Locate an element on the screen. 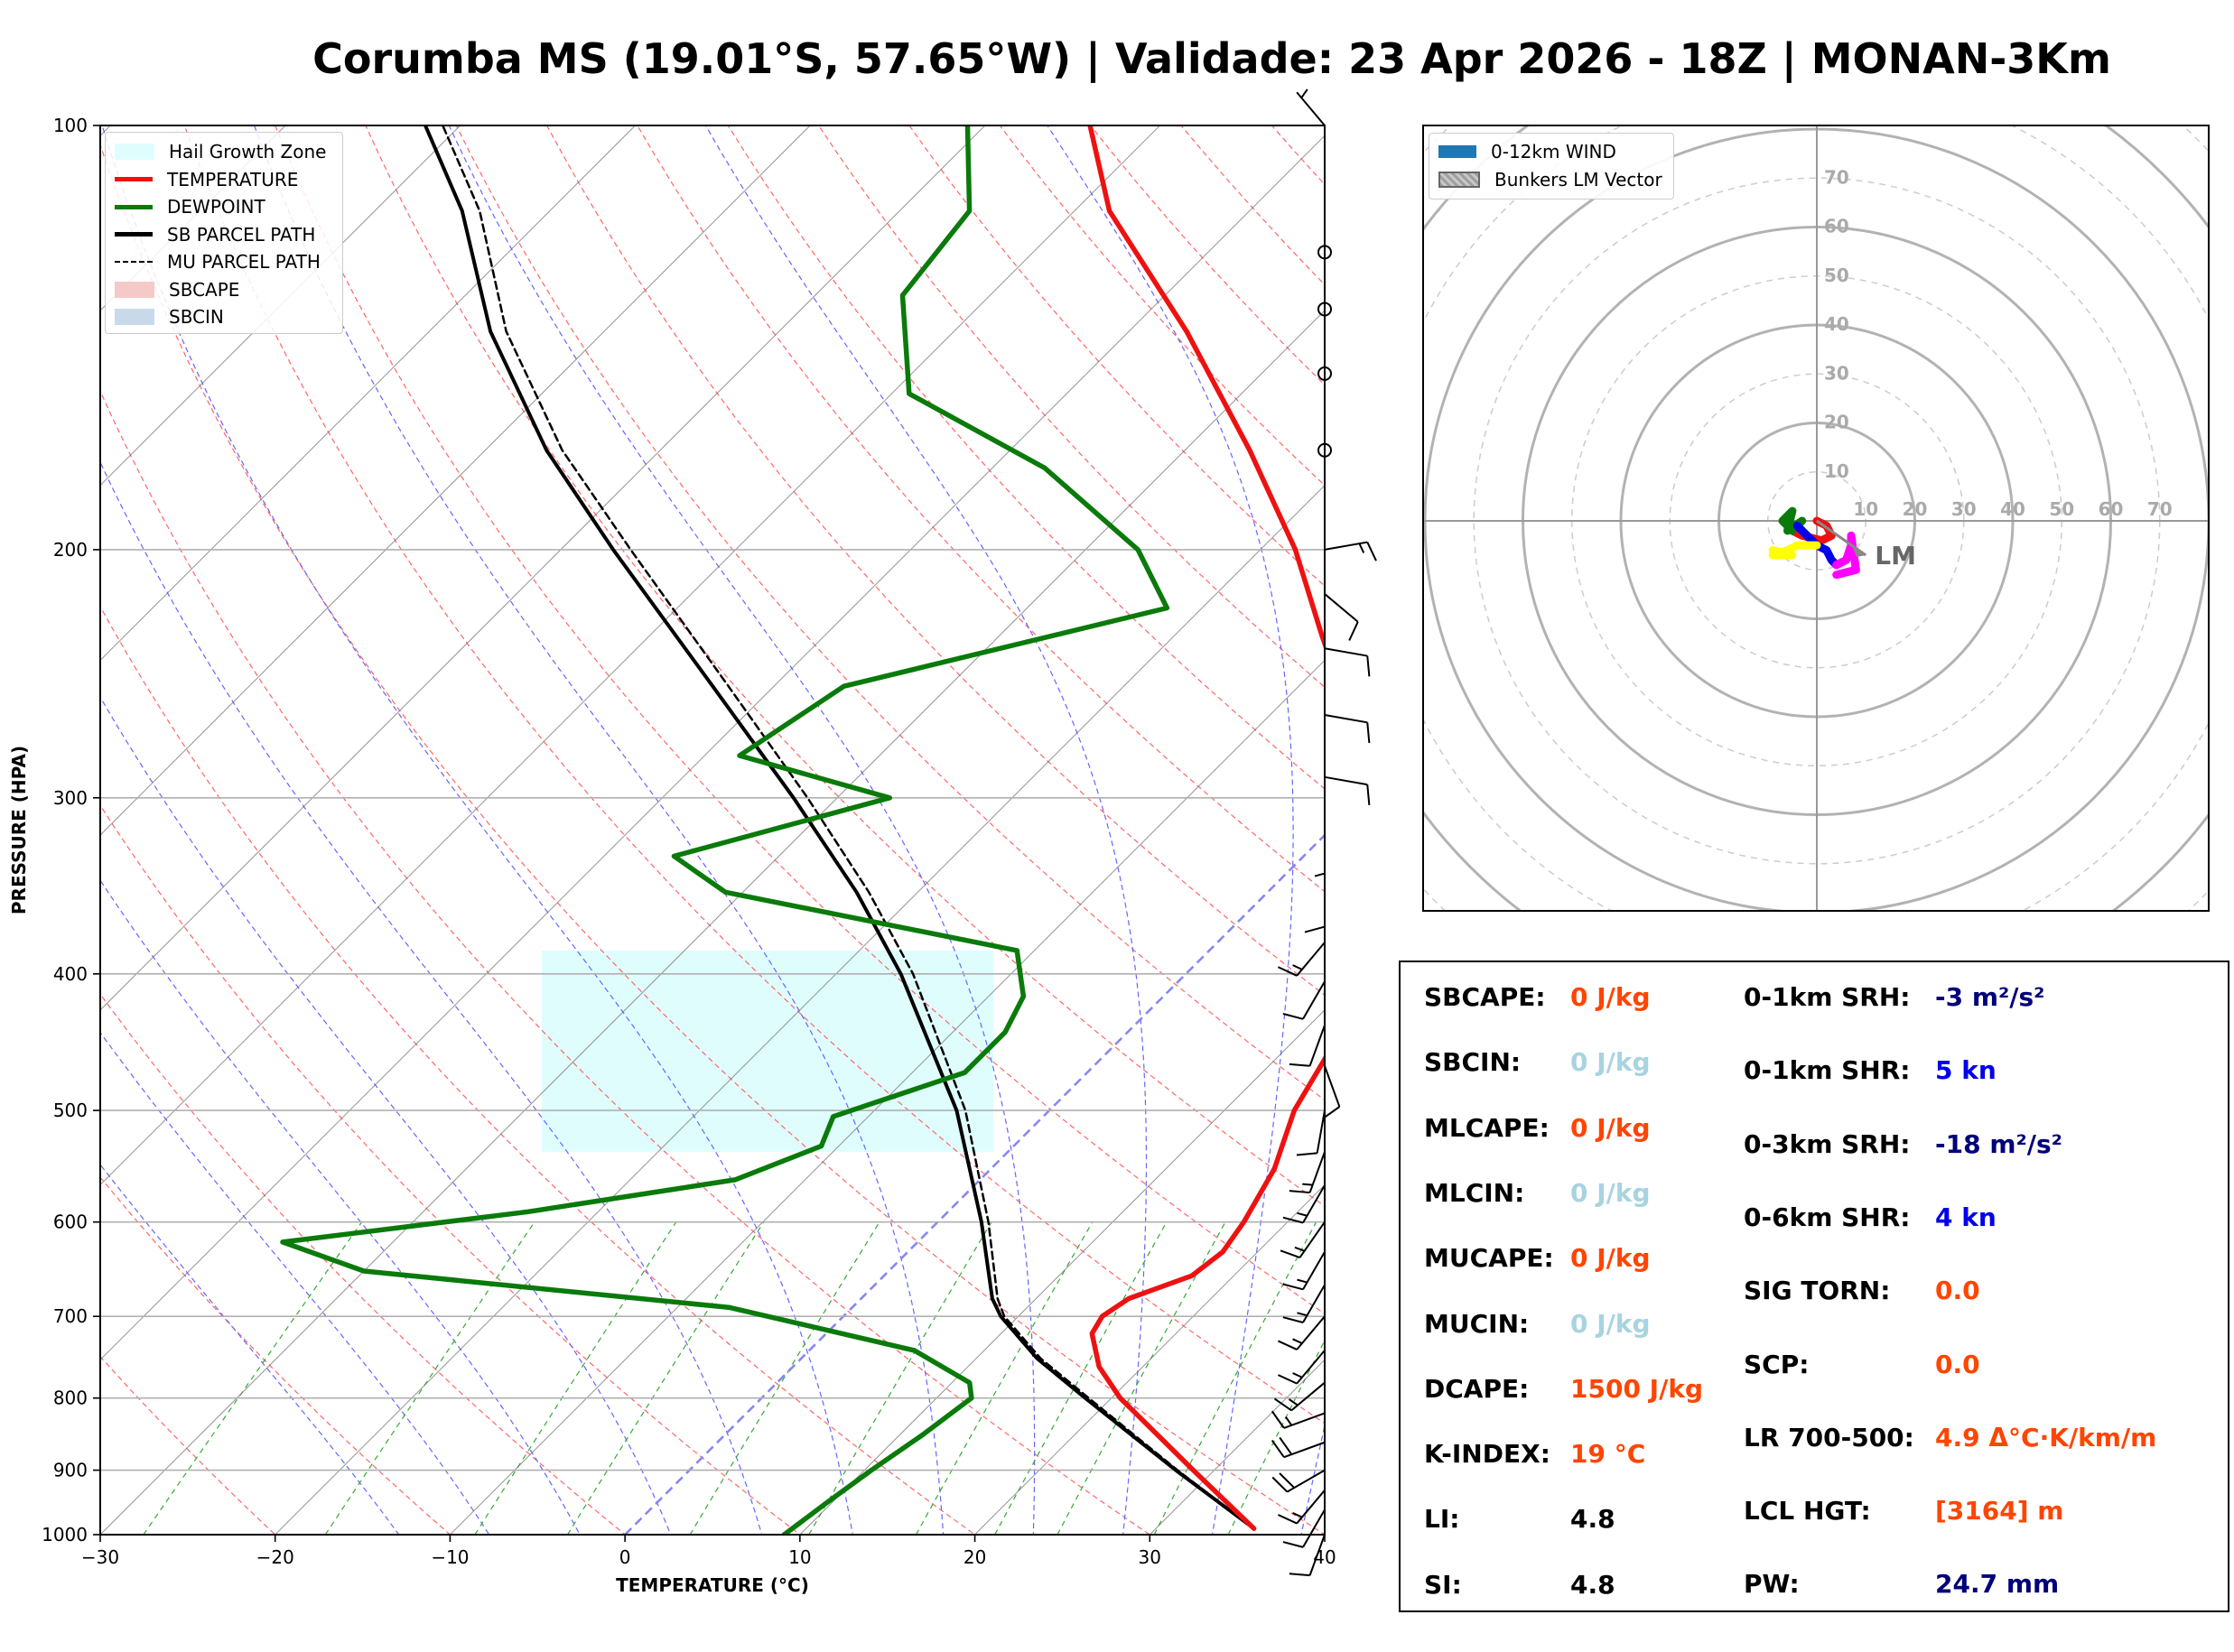 This screenshot has width=2234, height=1652. hodograph-legend: 0-12km WIND Bunkers LM Vector is located at coordinates (1551, 166).